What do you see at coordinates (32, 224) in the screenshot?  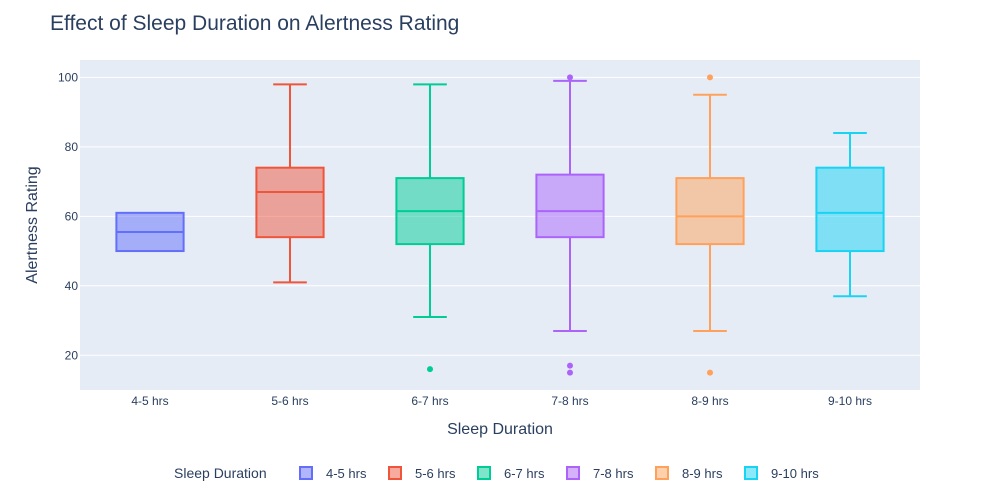 I see `y-axis-title: Alertness Rating` at bounding box center [32, 224].